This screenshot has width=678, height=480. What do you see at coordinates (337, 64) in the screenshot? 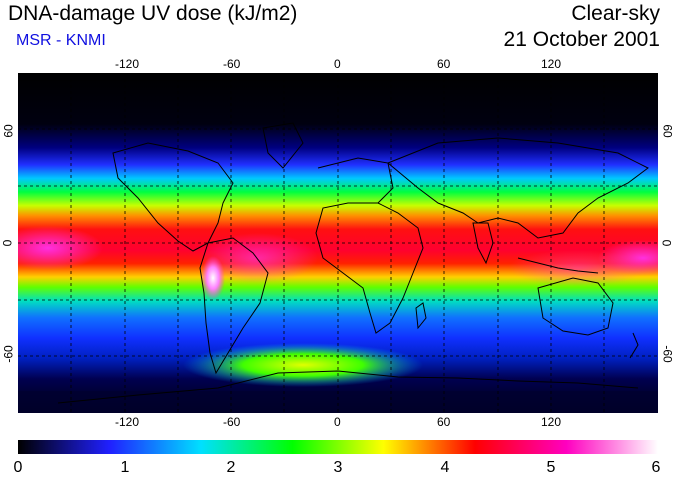
I see `lon-tick-top: 0` at bounding box center [337, 64].